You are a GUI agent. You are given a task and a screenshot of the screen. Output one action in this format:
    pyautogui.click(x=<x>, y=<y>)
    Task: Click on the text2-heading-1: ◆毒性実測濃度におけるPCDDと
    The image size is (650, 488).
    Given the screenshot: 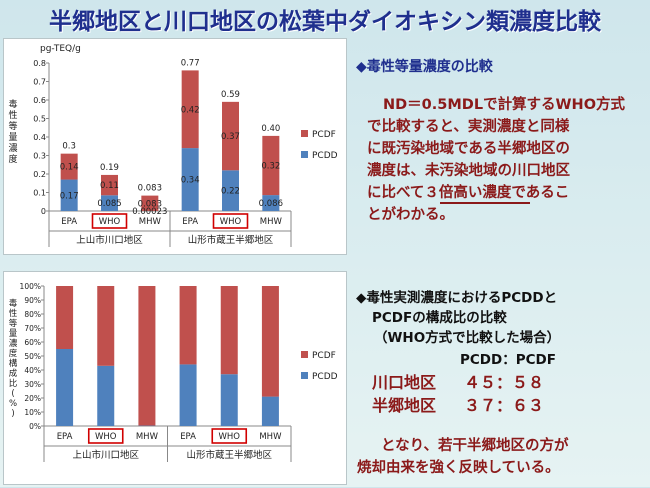 What is the action you would take?
    pyautogui.click(x=456, y=298)
    